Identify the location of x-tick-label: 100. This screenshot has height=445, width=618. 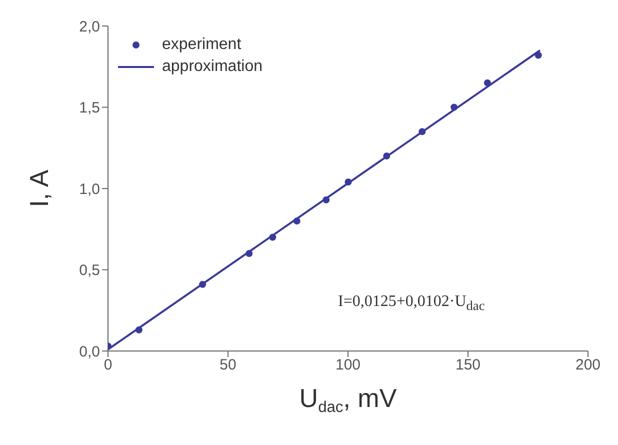
(348, 365).